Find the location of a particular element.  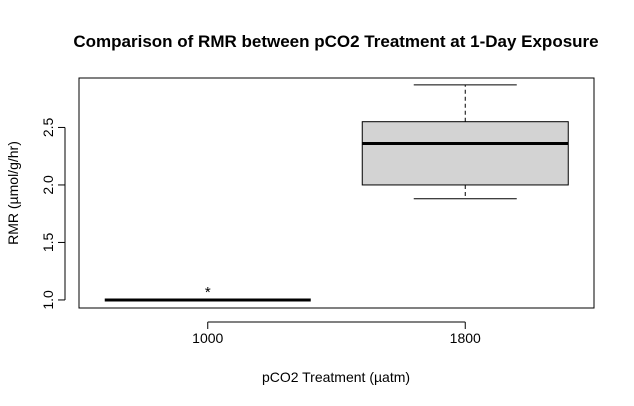

x-axis-label: pCO2 Treatment (µatm) is located at coordinates (336, 377).